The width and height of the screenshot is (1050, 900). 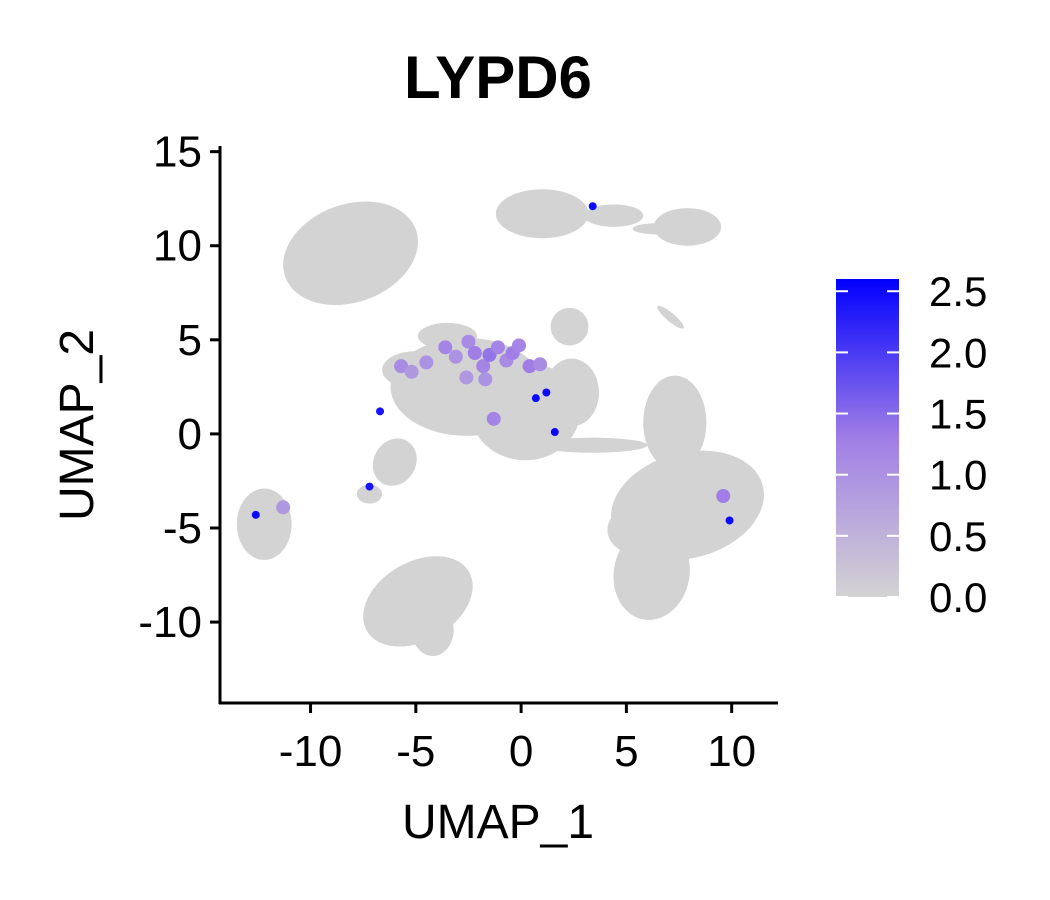 What do you see at coordinates (958, 597) in the screenshot?
I see `colorbar-tick-label: 0.0` at bounding box center [958, 597].